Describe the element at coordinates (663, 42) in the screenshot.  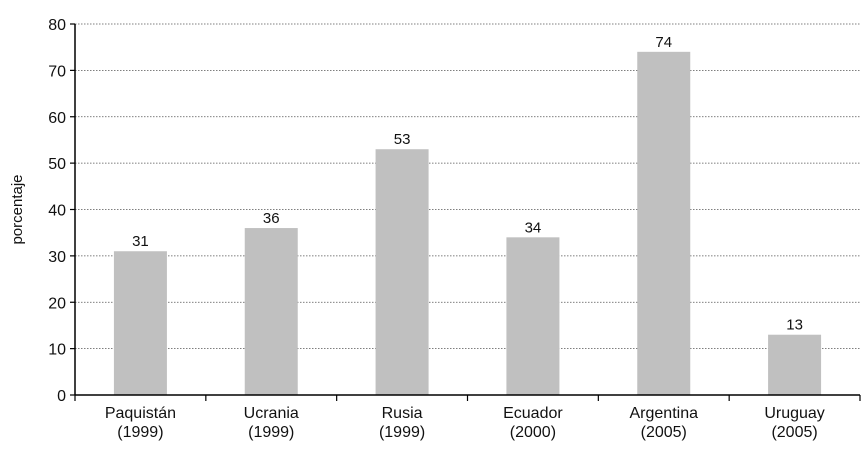
I see `data-label: 74` at that location.